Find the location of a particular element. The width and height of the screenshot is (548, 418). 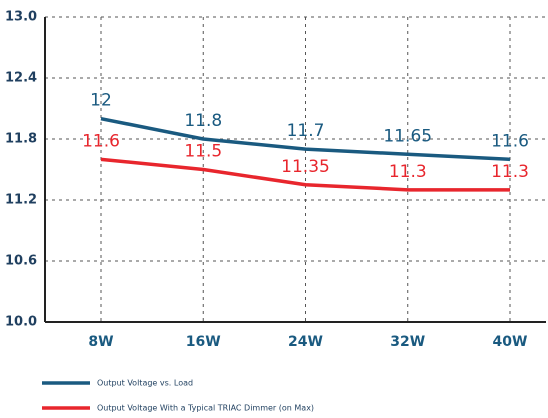

y-tick-label: 13.0 is located at coordinates (21, 17).